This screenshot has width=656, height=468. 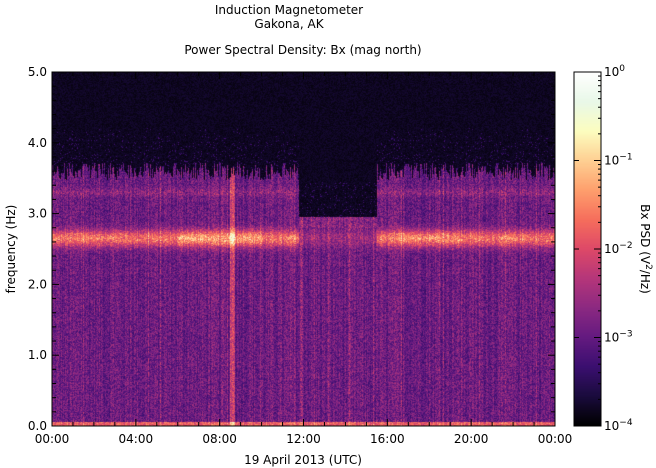 I want to click on colorbar-axis: 10⁻⁴ 10⁻³ 10⁻² 10⁻¹ 10⁰, so click(x=603, y=248).